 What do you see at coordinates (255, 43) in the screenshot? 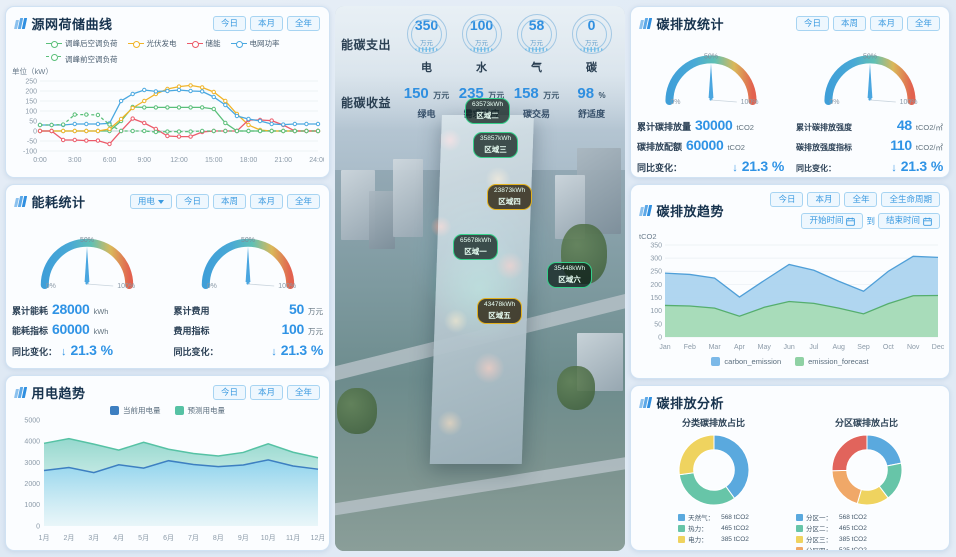
I see `legend-item-3: 电网功率` at bounding box center [255, 43].